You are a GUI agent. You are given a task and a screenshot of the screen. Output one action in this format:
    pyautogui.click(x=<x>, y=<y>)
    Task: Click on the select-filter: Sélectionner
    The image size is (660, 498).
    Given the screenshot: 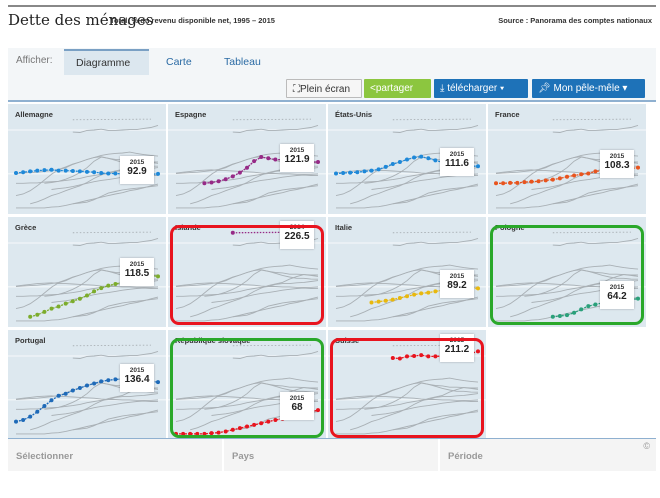 What is the action you would take?
    pyautogui.click(x=116, y=455)
    